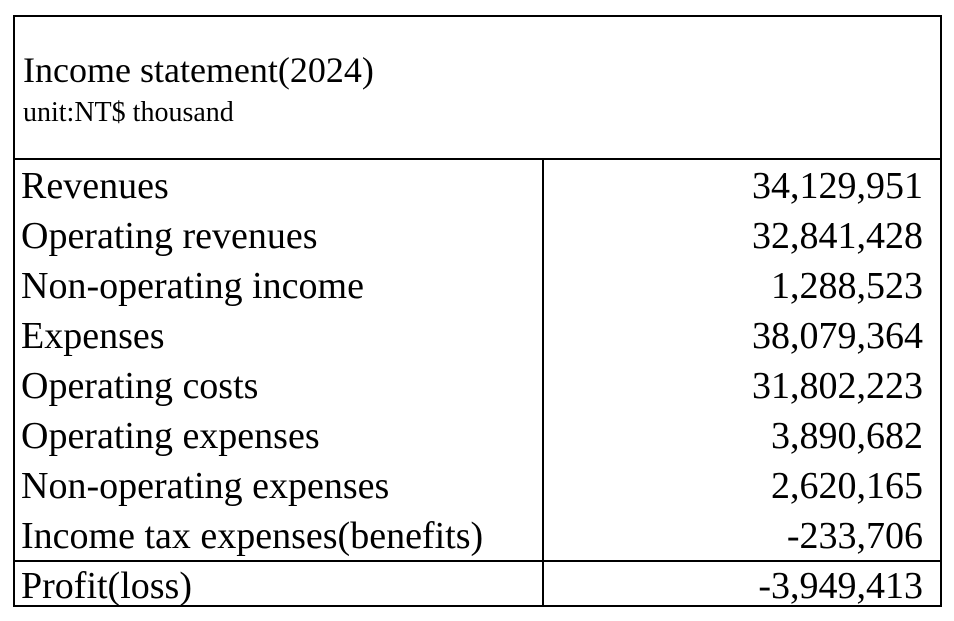 This screenshot has height=621, width=954. I want to click on row-label: Operating expenses, so click(170, 436).